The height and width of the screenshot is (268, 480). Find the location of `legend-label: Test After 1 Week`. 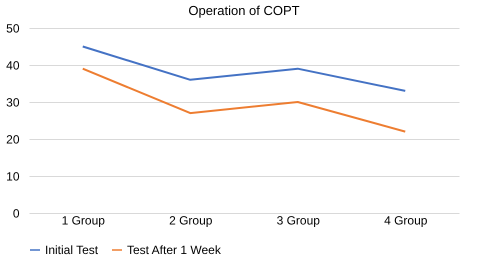

legend-label: Test After 1 Week is located at coordinates (174, 250).